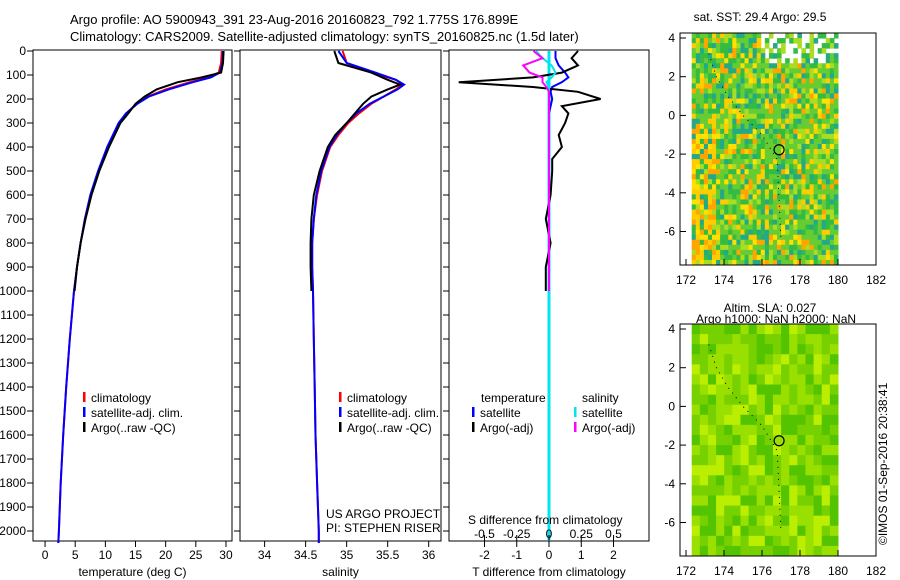 This screenshot has width=900, height=580. Describe the element at coordinates (800, 280) in the screenshot. I see `map-x-tick-label: 178` at that location.